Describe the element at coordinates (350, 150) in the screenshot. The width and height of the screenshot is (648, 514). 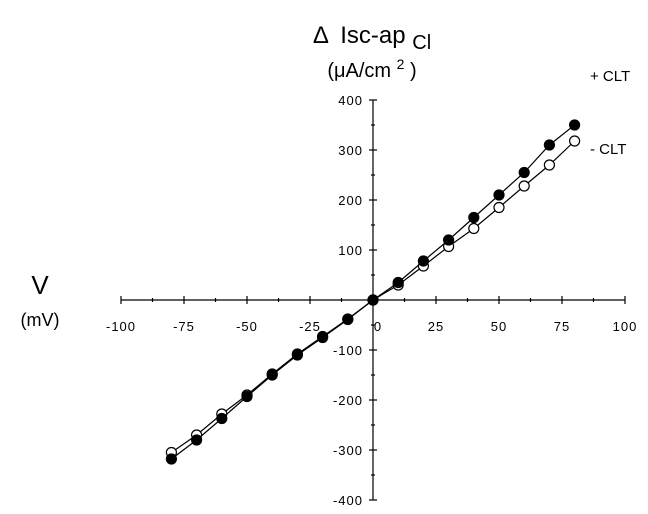
I see `y-tick-label: 300` at that location.